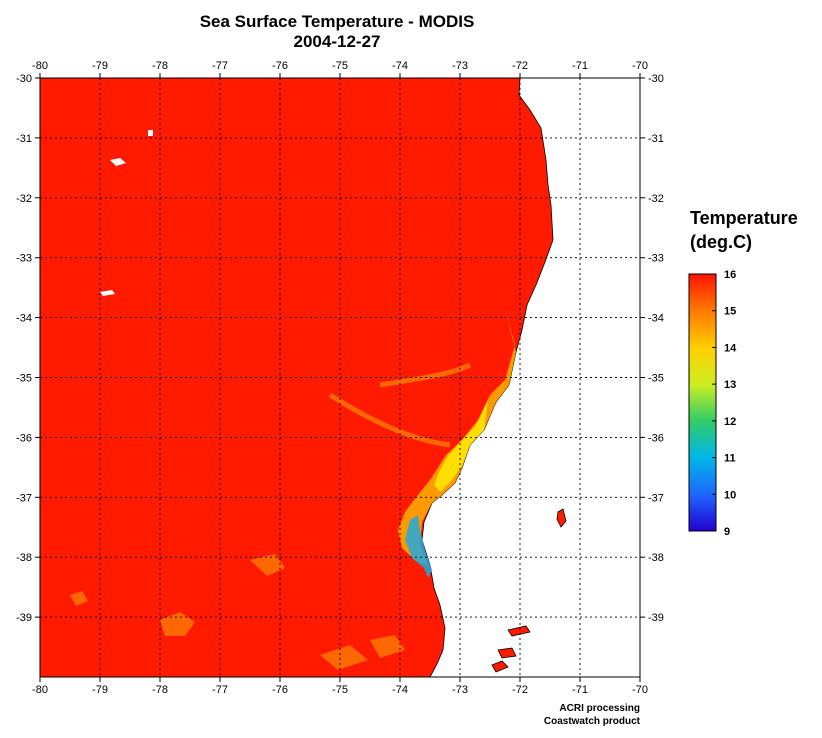 The height and width of the screenshot is (738, 822). Describe the element at coordinates (730, 312) in the screenshot. I see `colorbar-tick-label: 15` at that location.